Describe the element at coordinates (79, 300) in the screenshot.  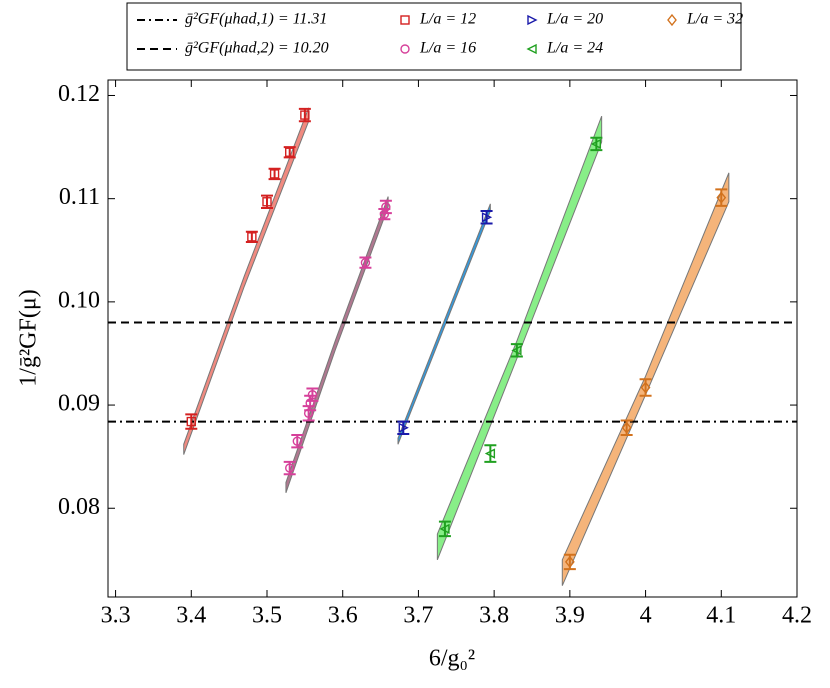
I see `y-tick-label: 0.10` at that location.